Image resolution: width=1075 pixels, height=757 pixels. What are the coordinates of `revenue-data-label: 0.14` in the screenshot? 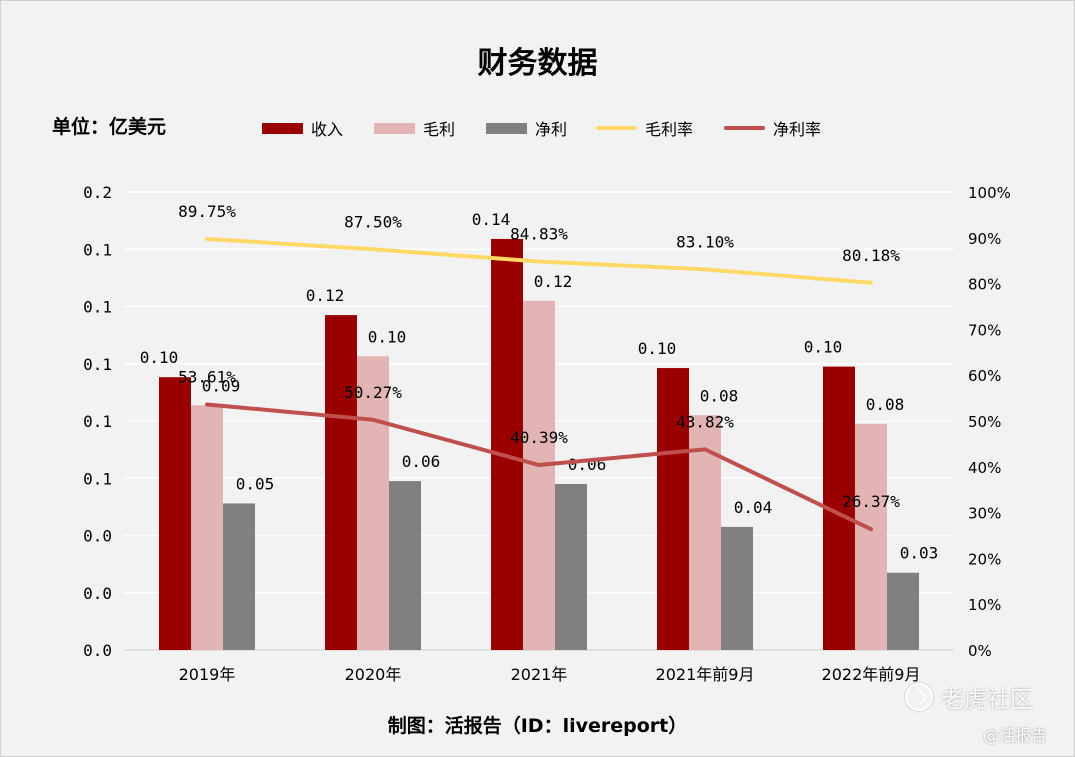 It's located at (491, 219).